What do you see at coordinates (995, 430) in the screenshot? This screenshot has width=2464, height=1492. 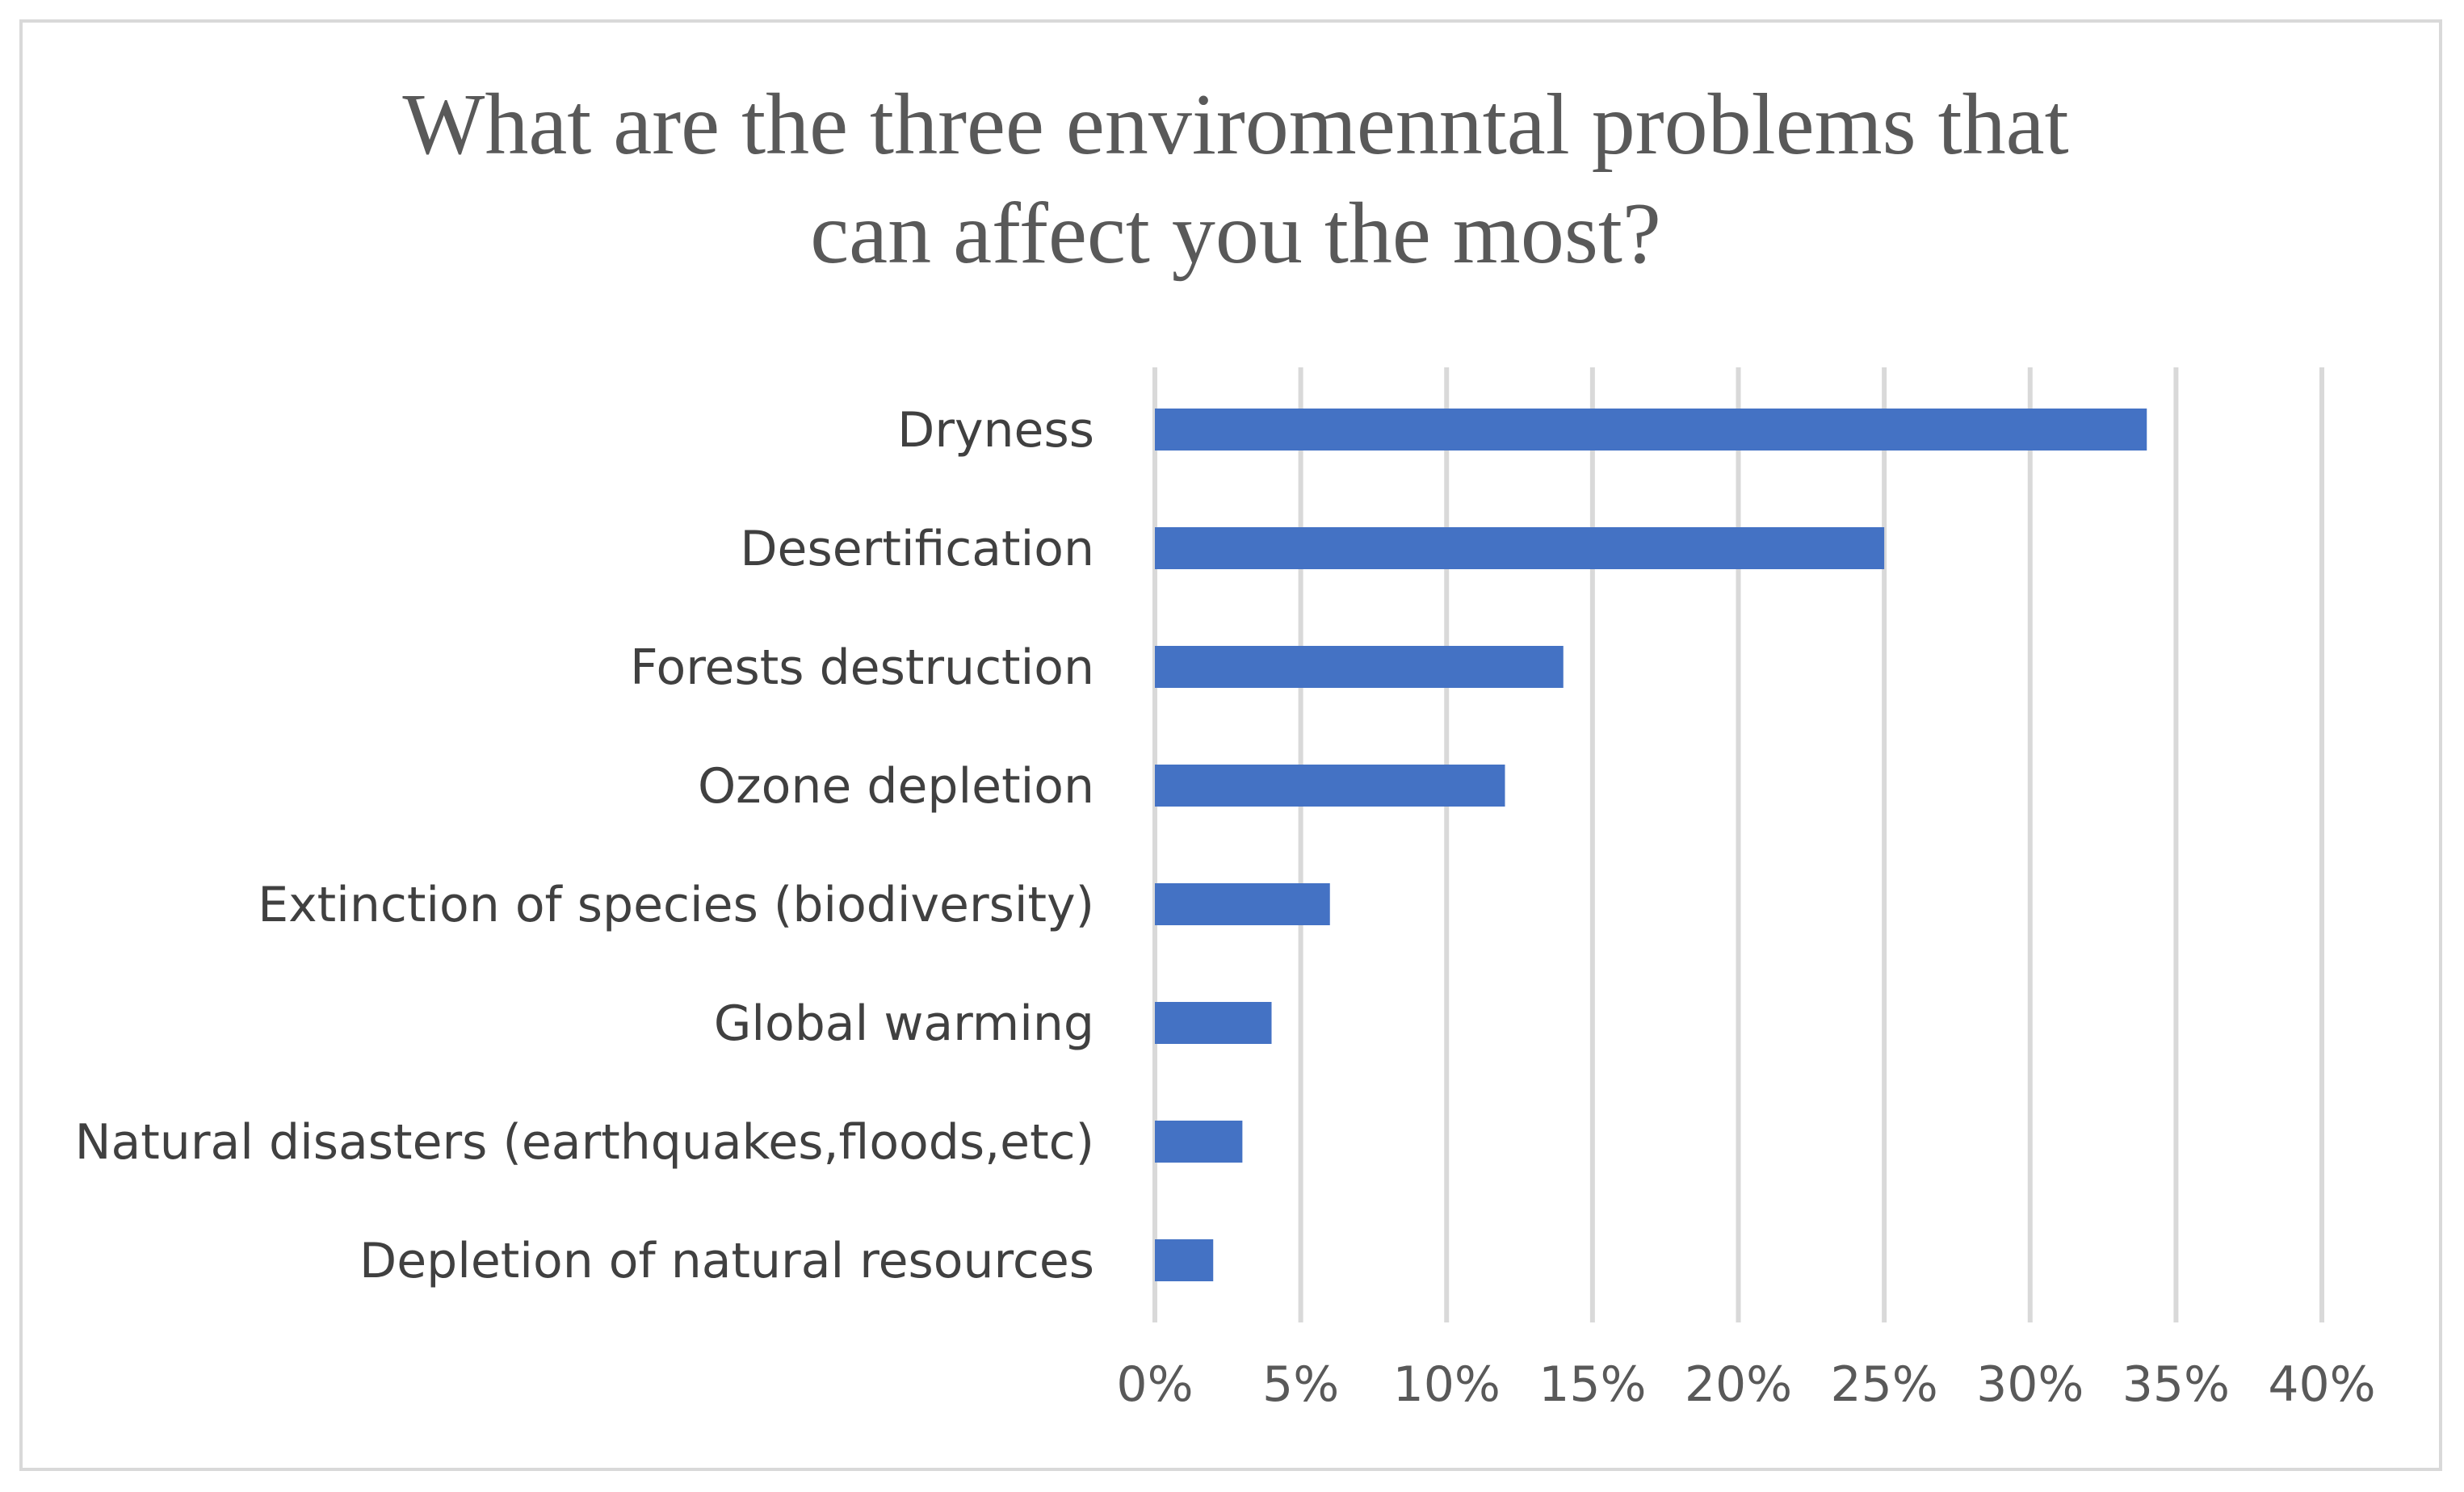 I see `category-label-1: Dryness` at bounding box center [995, 430].